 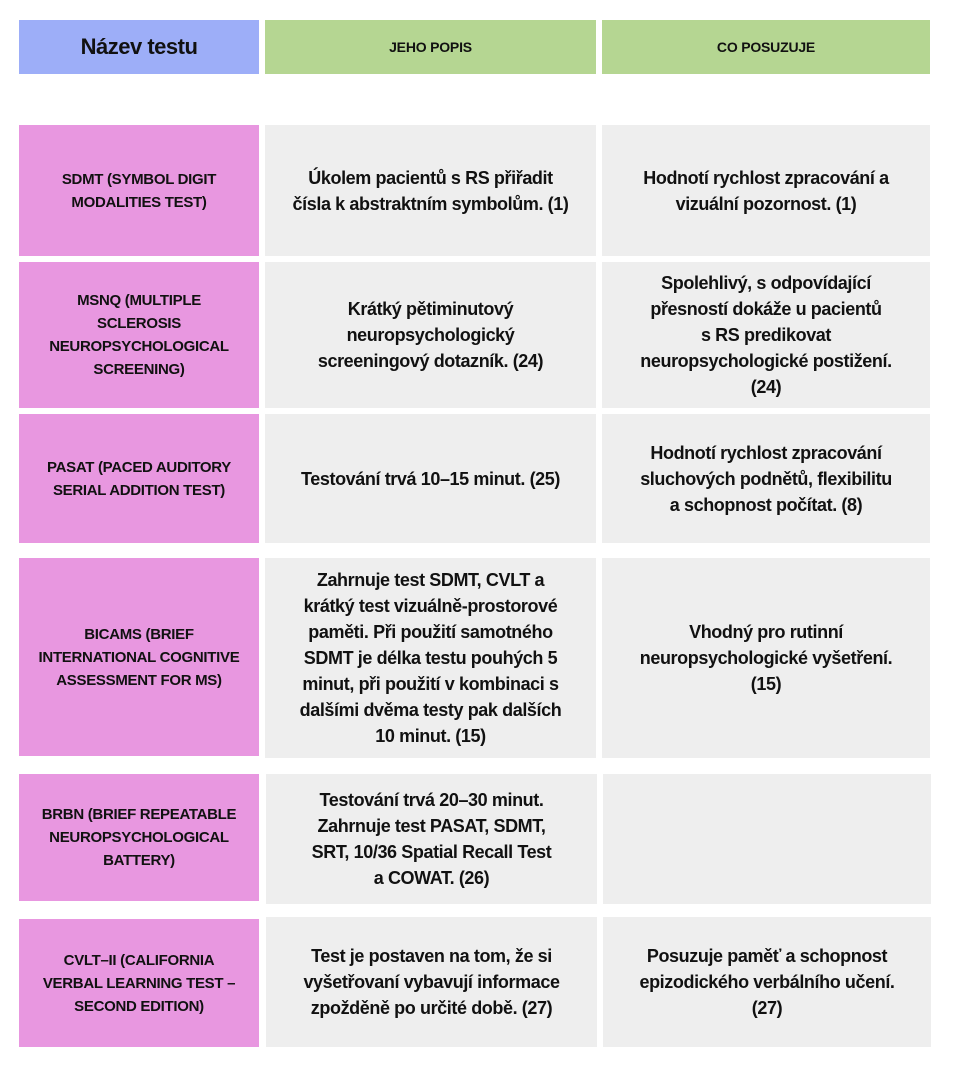 What do you see at coordinates (430, 47) in the screenshot?
I see `header-description: JEHO POPIS` at bounding box center [430, 47].